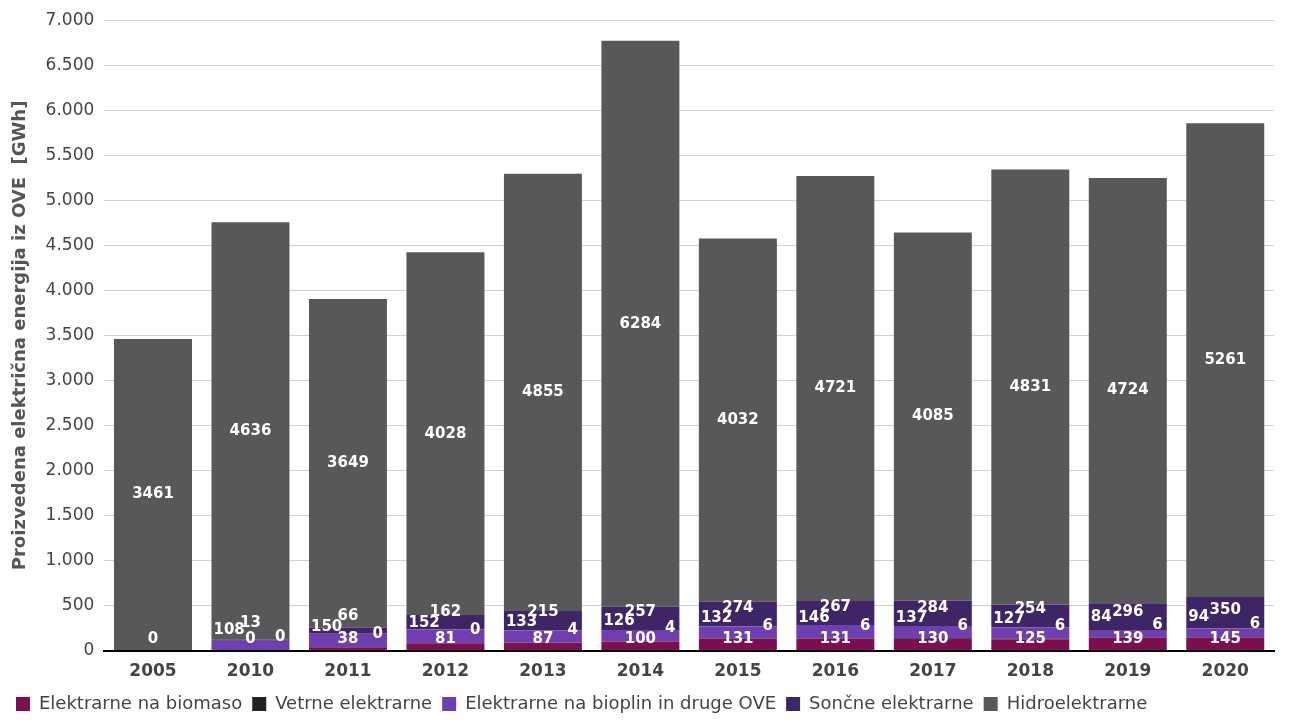  I want to click on y-tick-label: 3.000, so click(70, 378).